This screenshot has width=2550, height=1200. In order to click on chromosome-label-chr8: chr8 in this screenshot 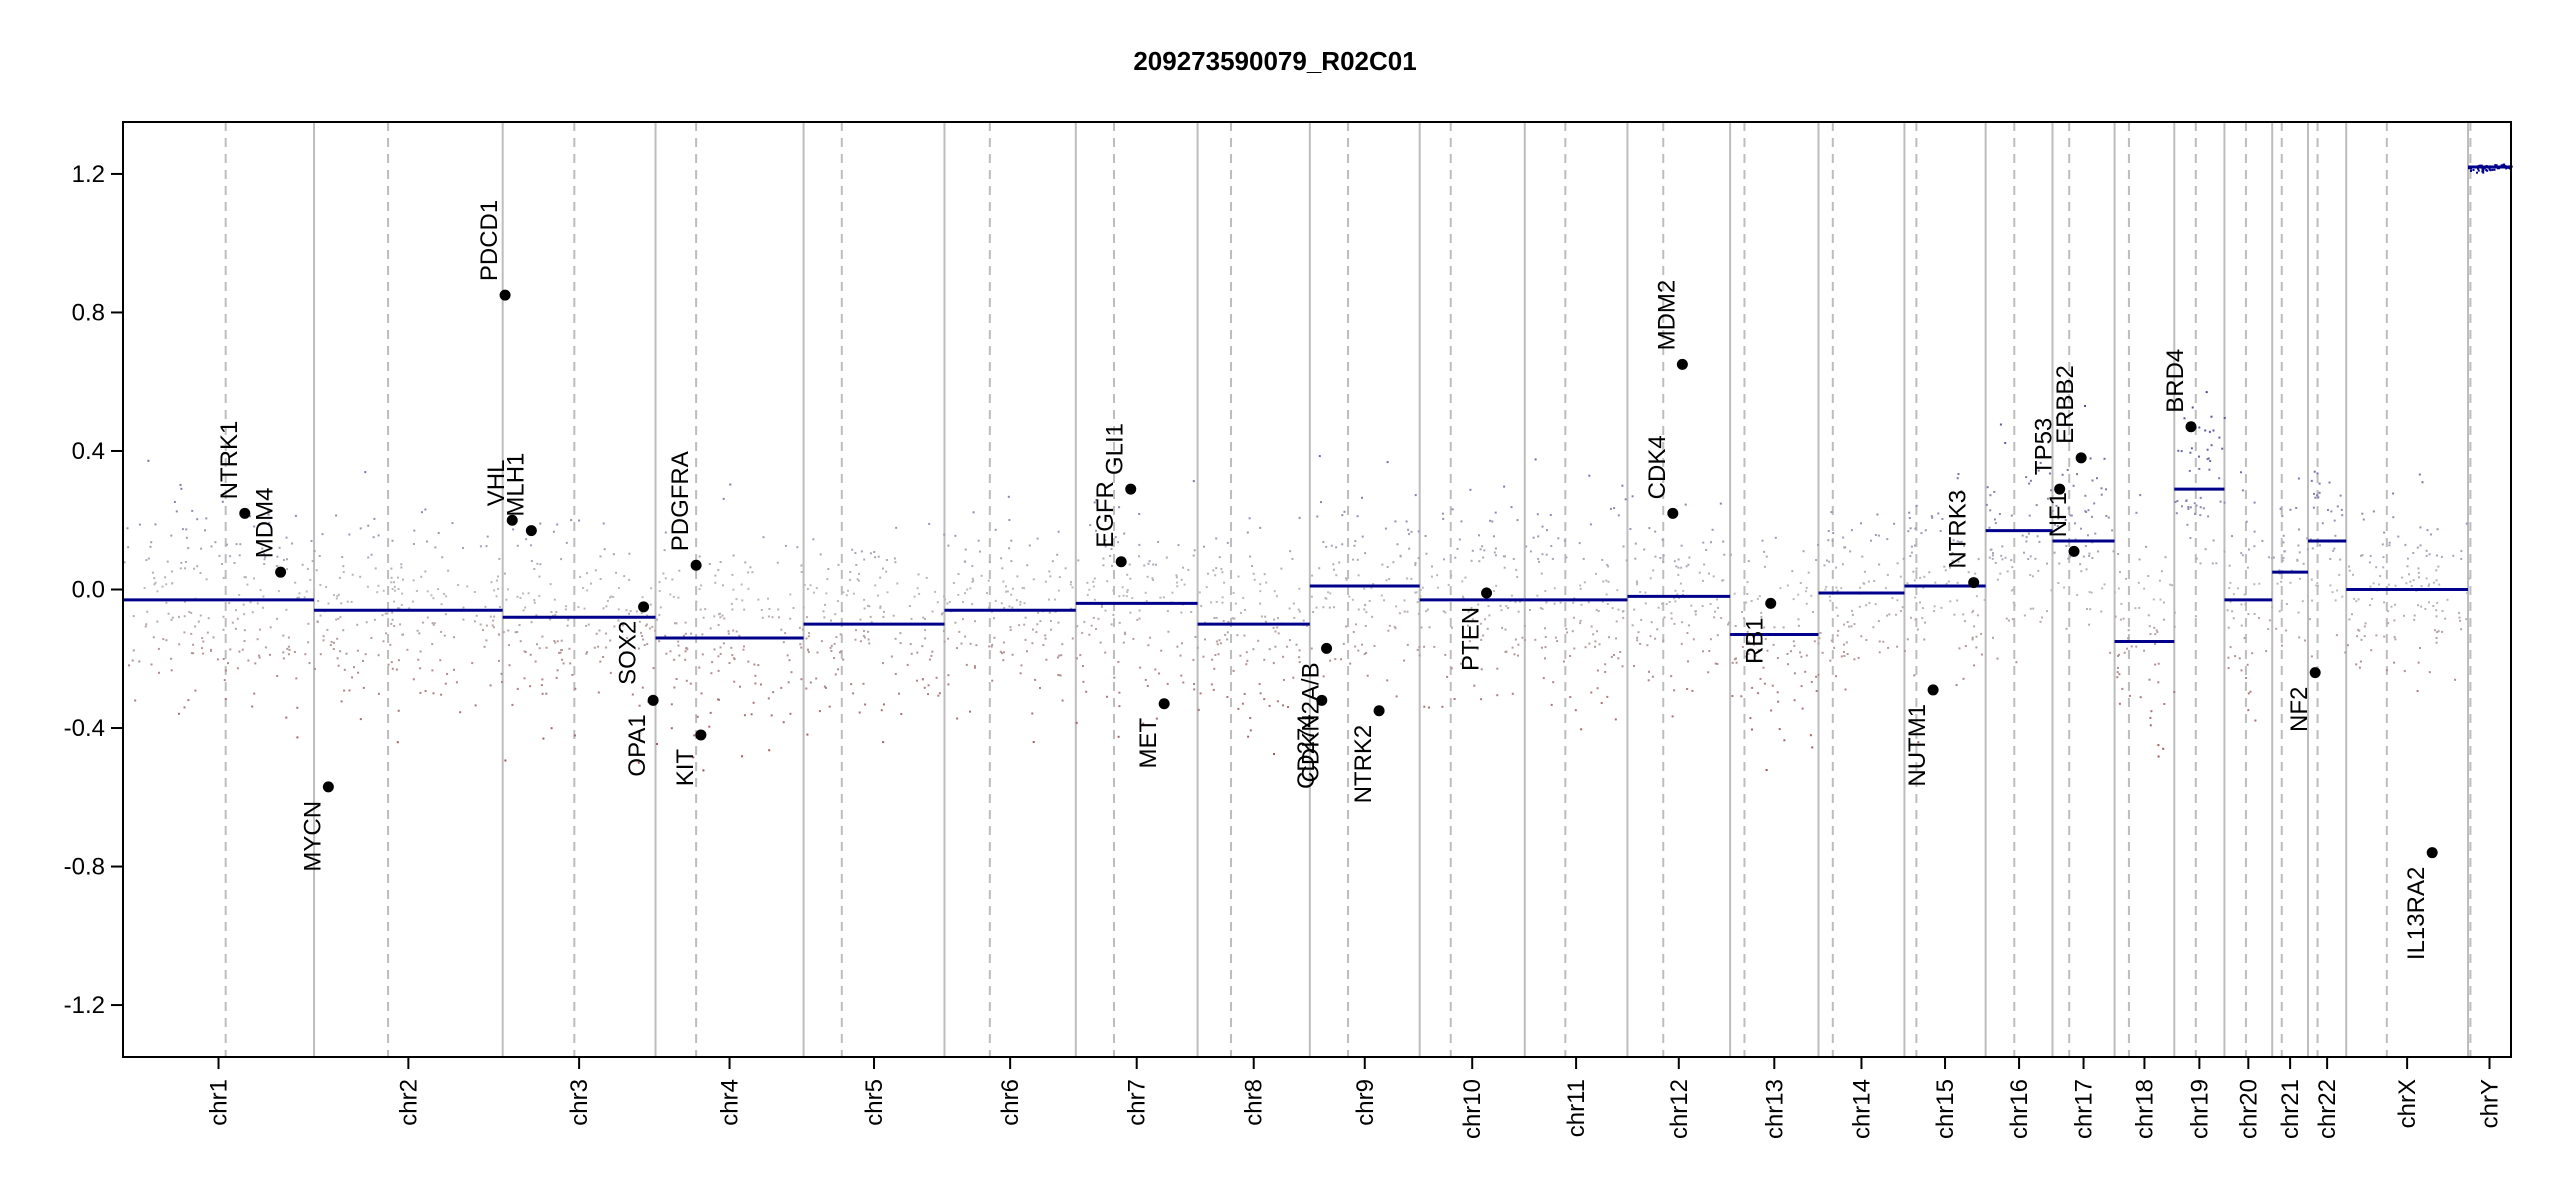, I will do `click(1254, 1102)`.